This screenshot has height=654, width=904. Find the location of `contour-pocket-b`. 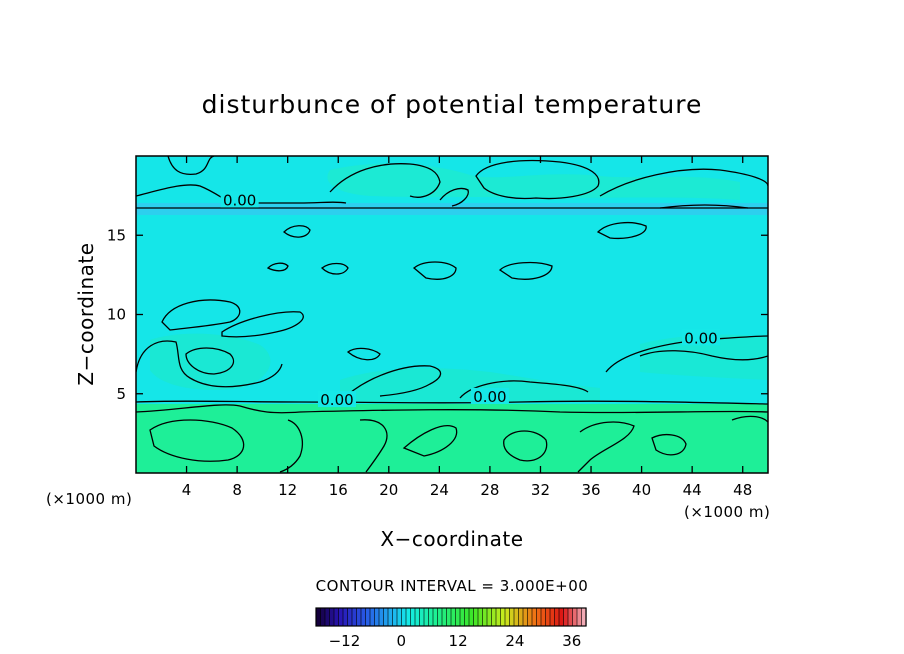

contour-pocket-b is located at coordinates (621, 230).